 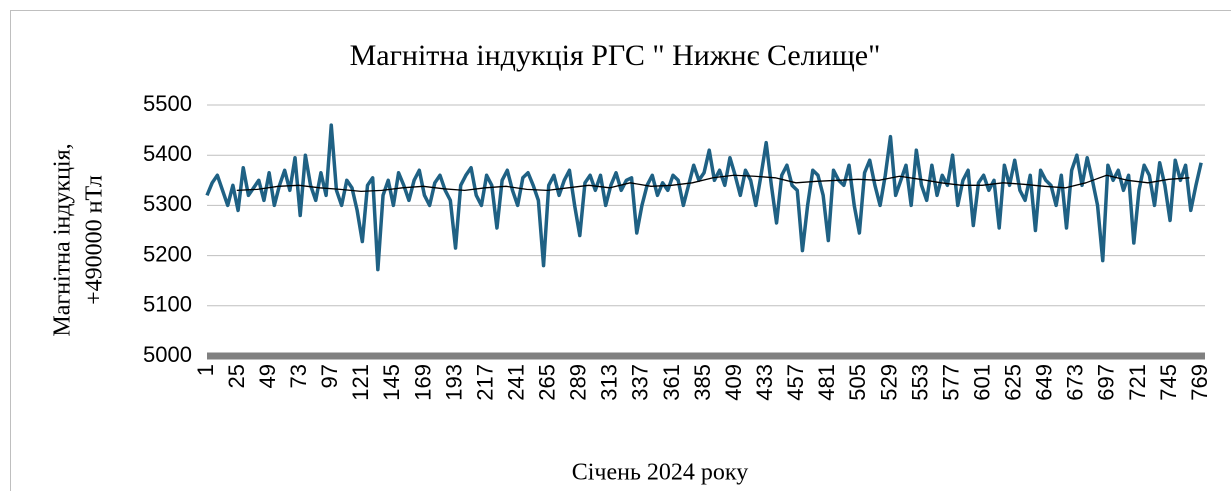 I want to click on x-tick-label: 97, so click(x=329, y=376).